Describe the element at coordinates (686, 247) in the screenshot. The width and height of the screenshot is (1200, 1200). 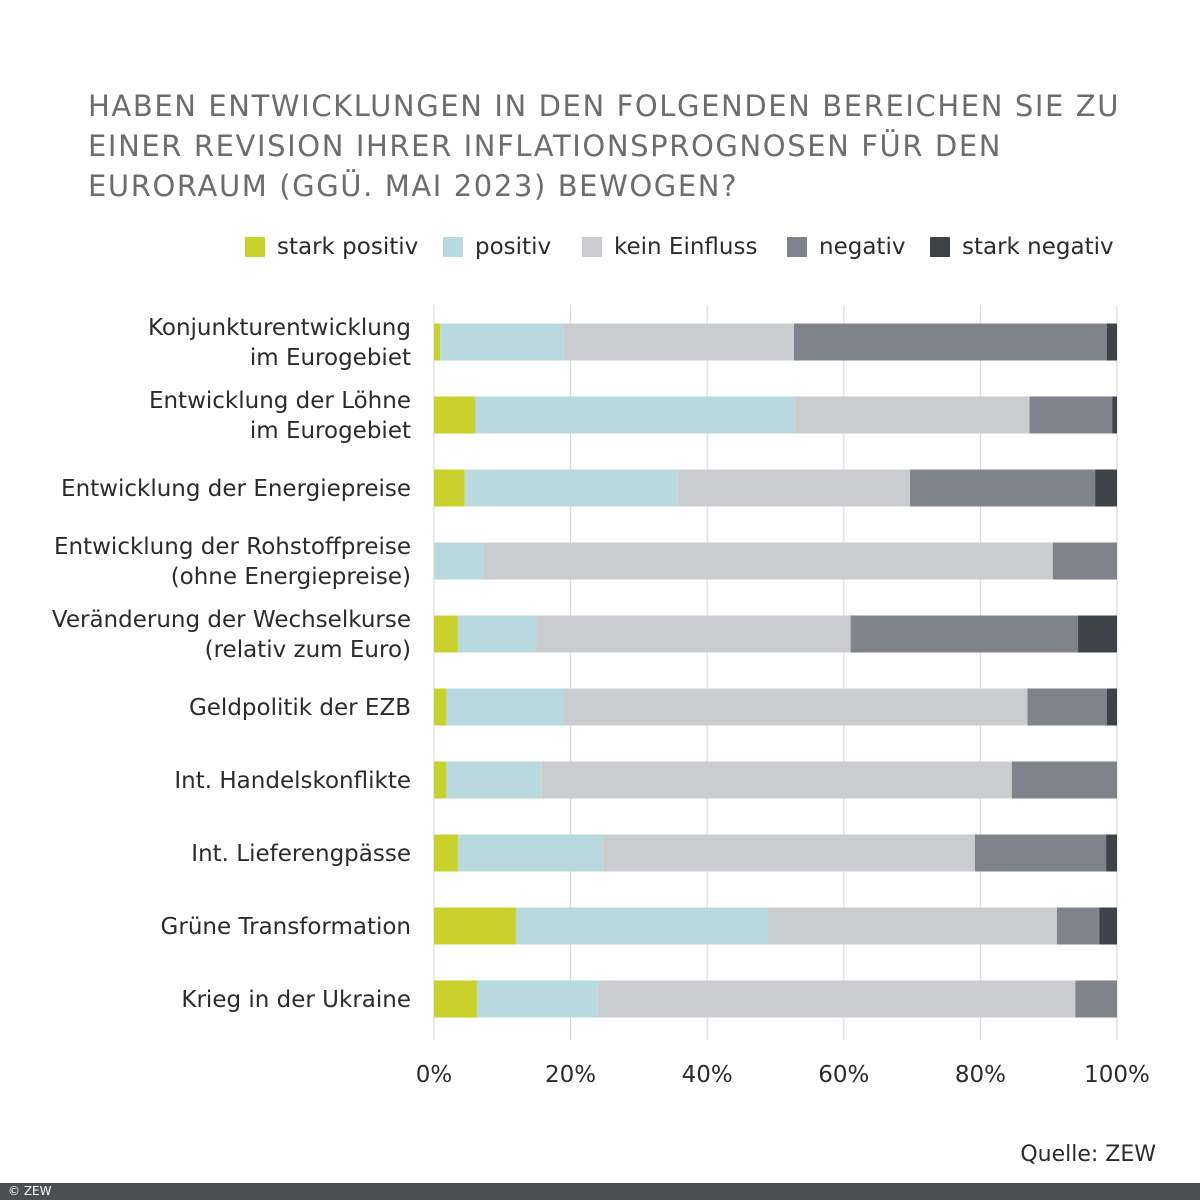
I see `legend-label: kein Einfluss` at that location.